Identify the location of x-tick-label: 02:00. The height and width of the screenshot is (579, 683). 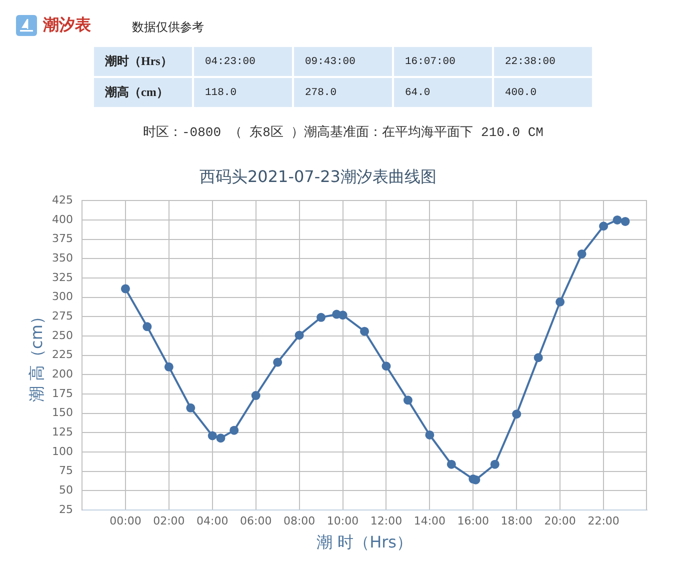
(169, 521).